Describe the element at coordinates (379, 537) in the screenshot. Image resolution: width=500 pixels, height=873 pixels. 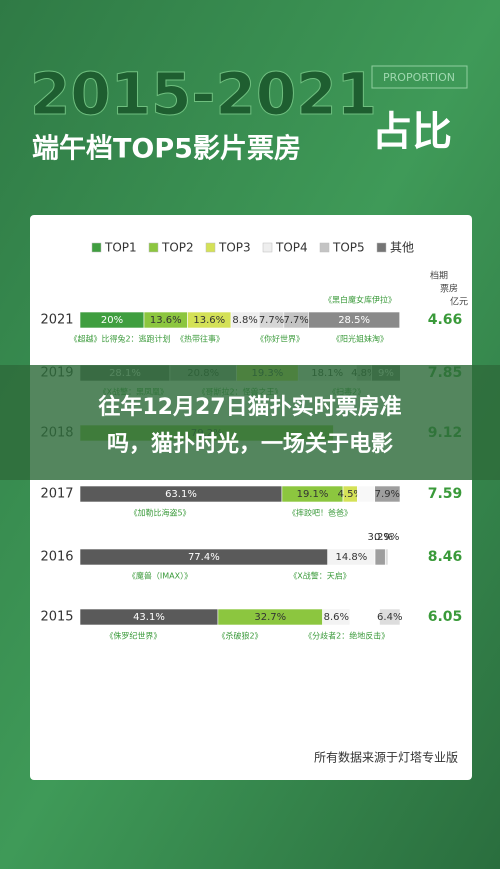
I see `value-label: 3.2%` at that location.